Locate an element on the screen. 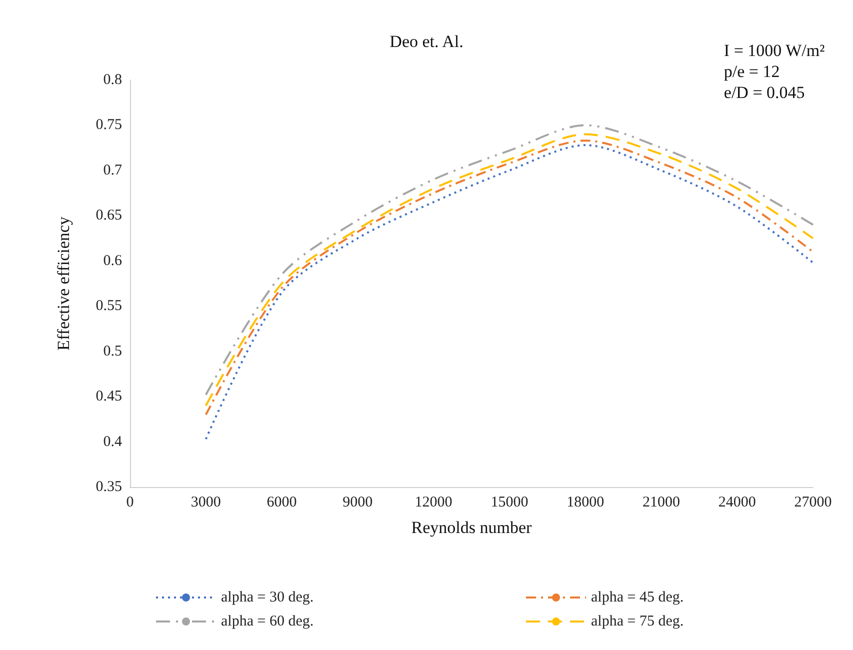 The width and height of the screenshot is (853, 650). y-axis-title: Effective efficiency is located at coordinates (63, 283).